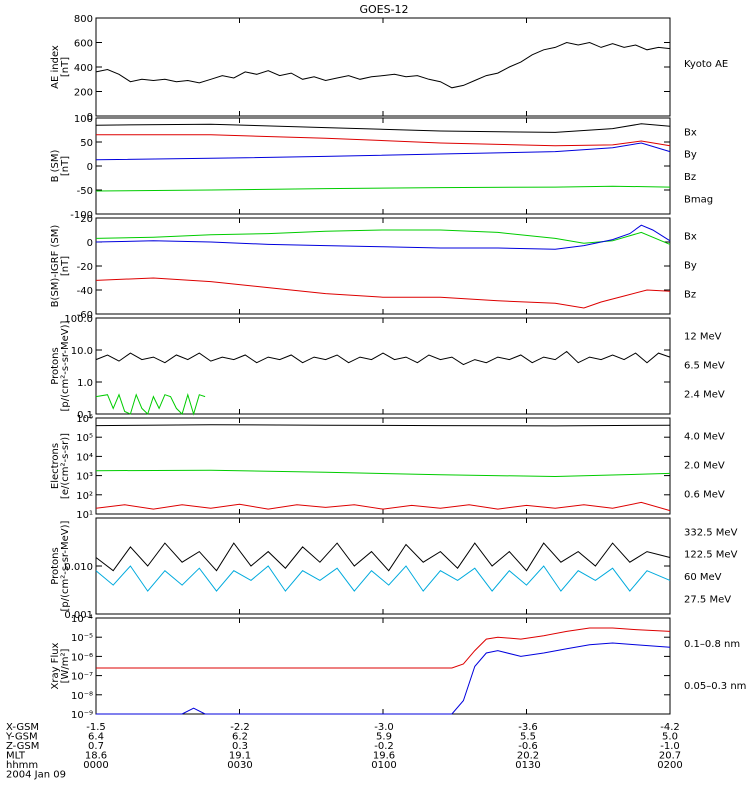  What do you see at coordinates (528, 727) in the screenshot?
I see `x-axis-value: -3.6` at bounding box center [528, 727].